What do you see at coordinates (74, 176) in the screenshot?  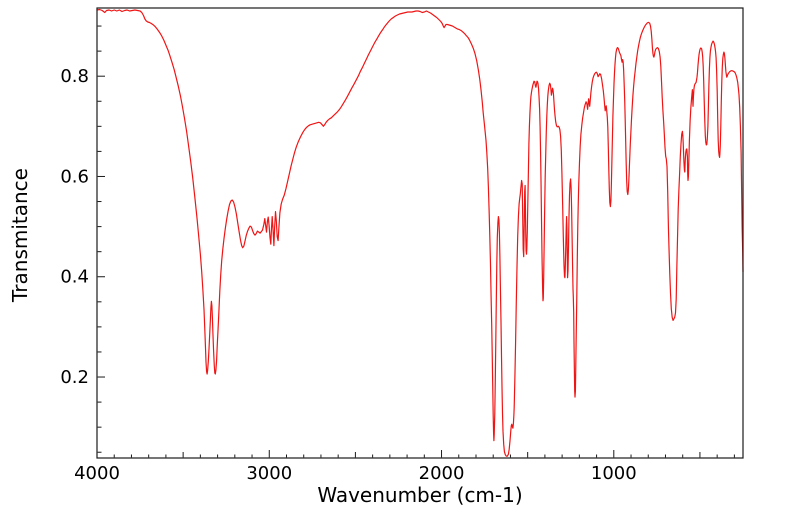 I see `y-tick-label: 0.6` at bounding box center [74, 176].